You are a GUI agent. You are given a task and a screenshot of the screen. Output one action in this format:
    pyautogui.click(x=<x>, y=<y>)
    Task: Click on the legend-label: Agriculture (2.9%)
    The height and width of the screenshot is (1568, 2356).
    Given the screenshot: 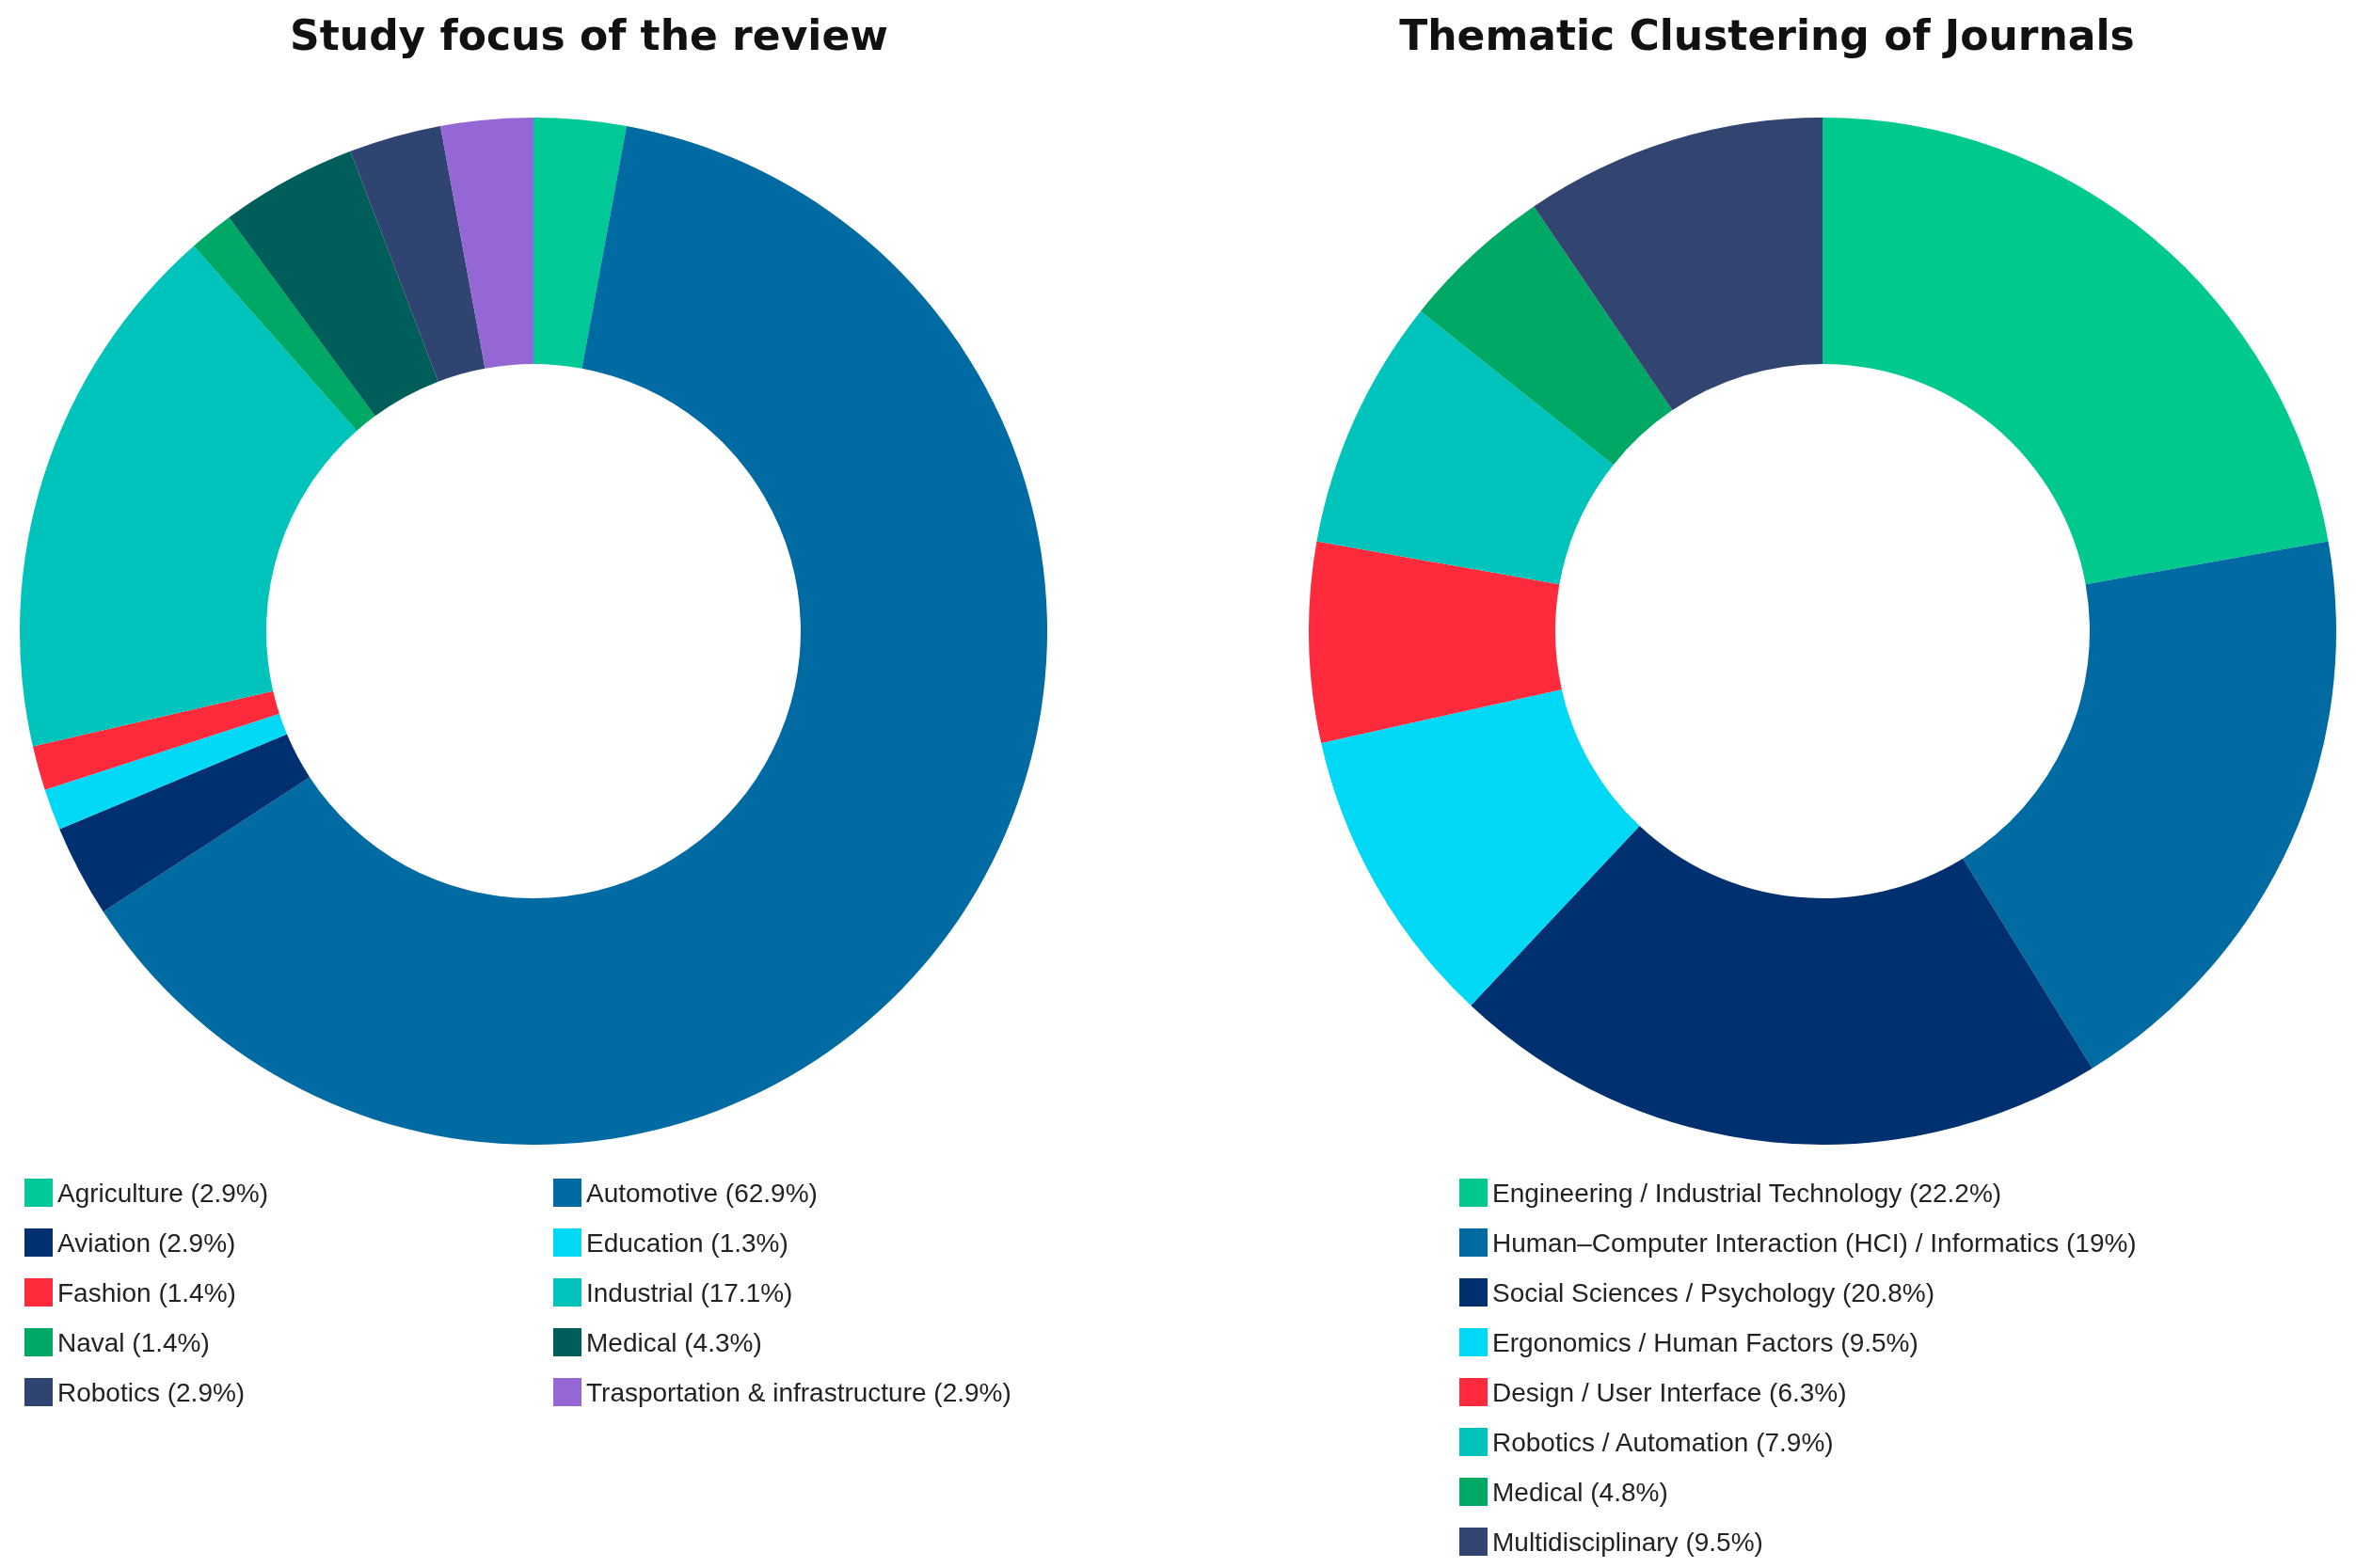 What is the action you would take?
    pyautogui.click(x=163, y=1193)
    